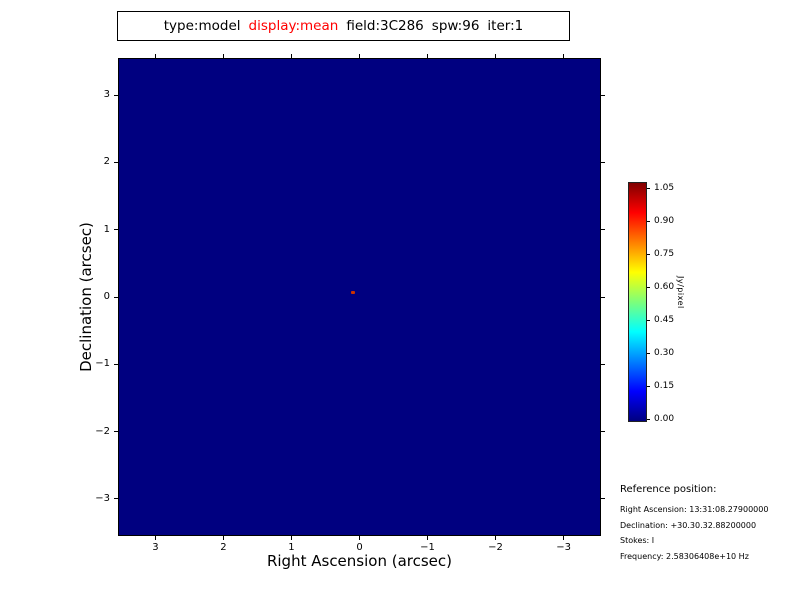 This screenshot has width=800, height=600. I want to click on y-tick-label: 0, so click(106, 296).